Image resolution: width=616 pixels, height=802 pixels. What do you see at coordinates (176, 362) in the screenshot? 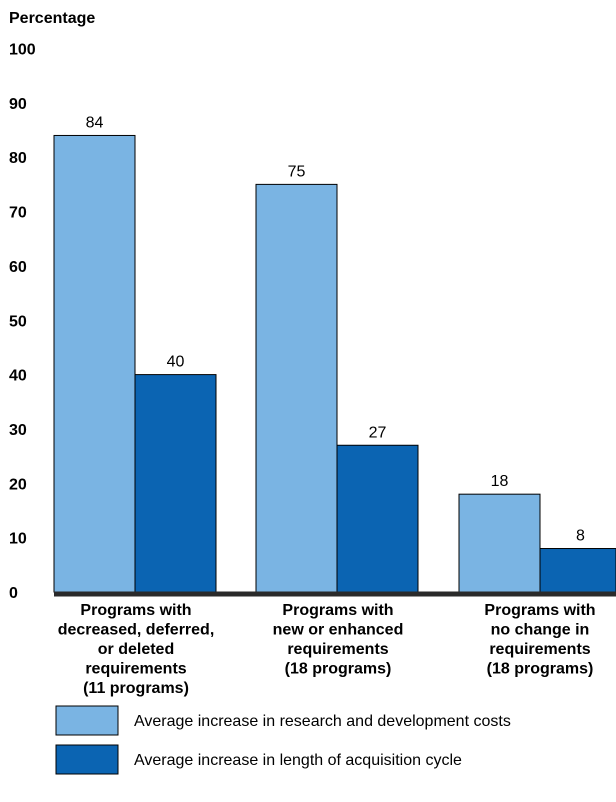
I see `value-label: 40` at bounding box center [176, 362].